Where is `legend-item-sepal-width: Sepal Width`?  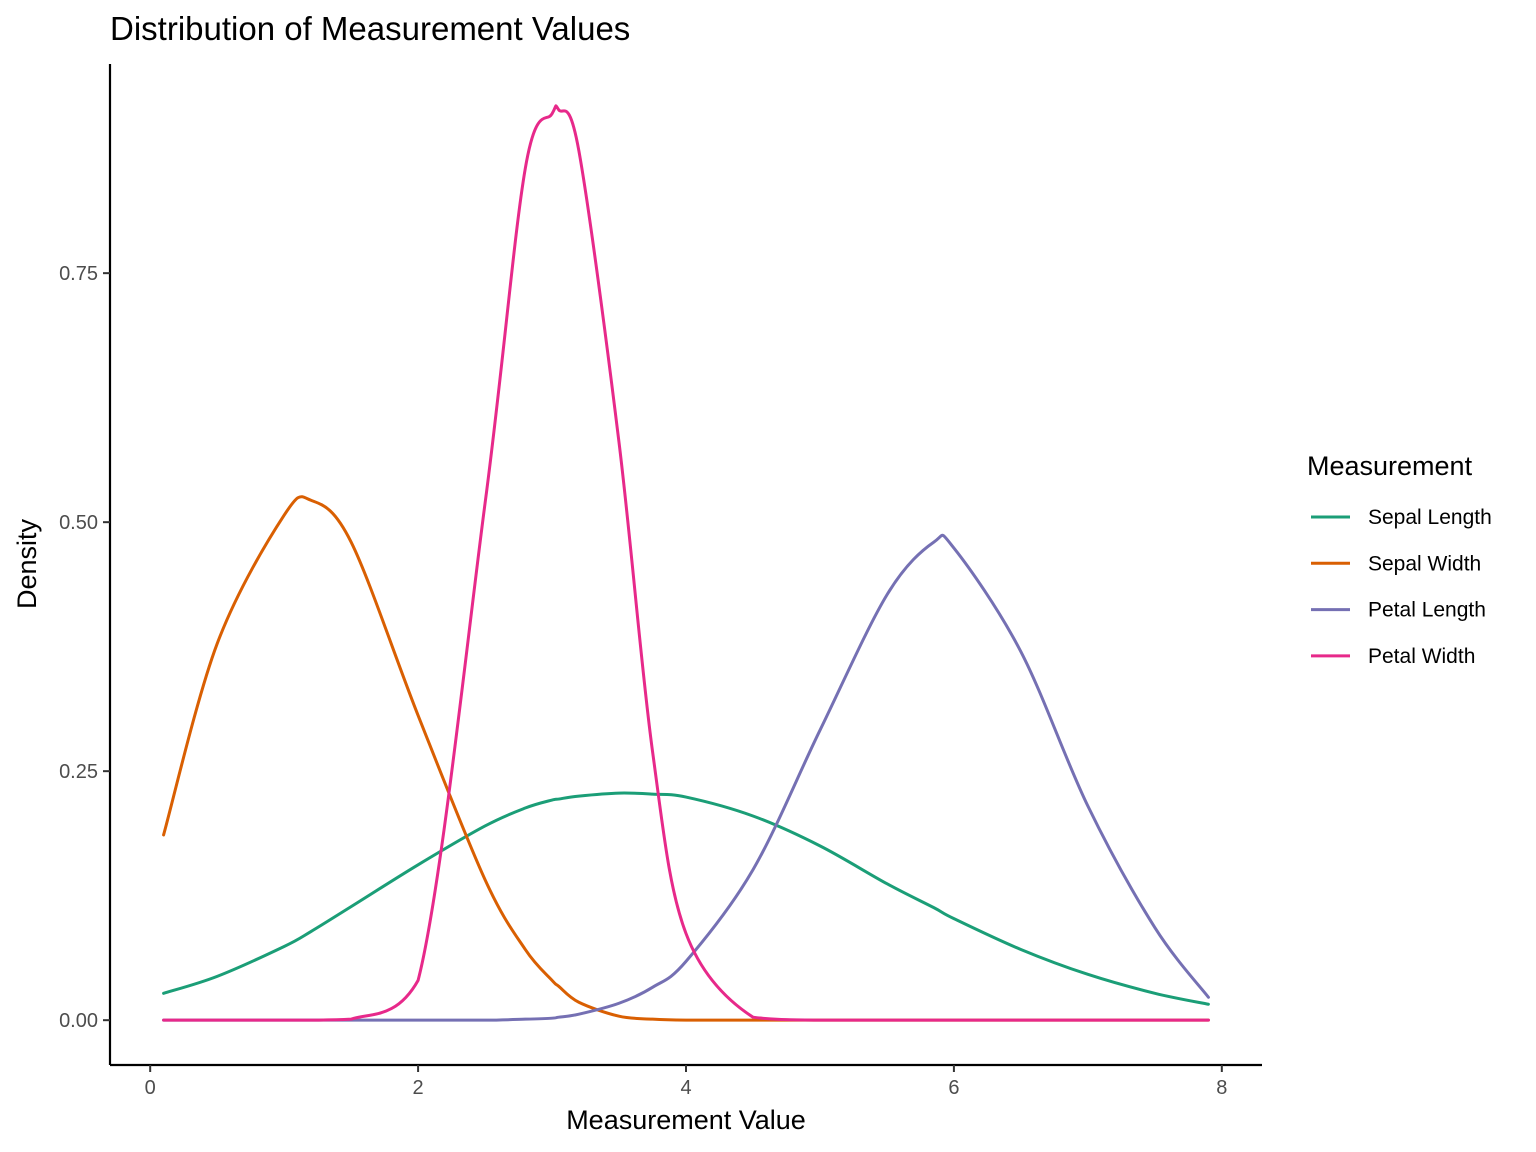 legend-item-sepal-width: Sepal Width is located at coordinates (1396, 563).